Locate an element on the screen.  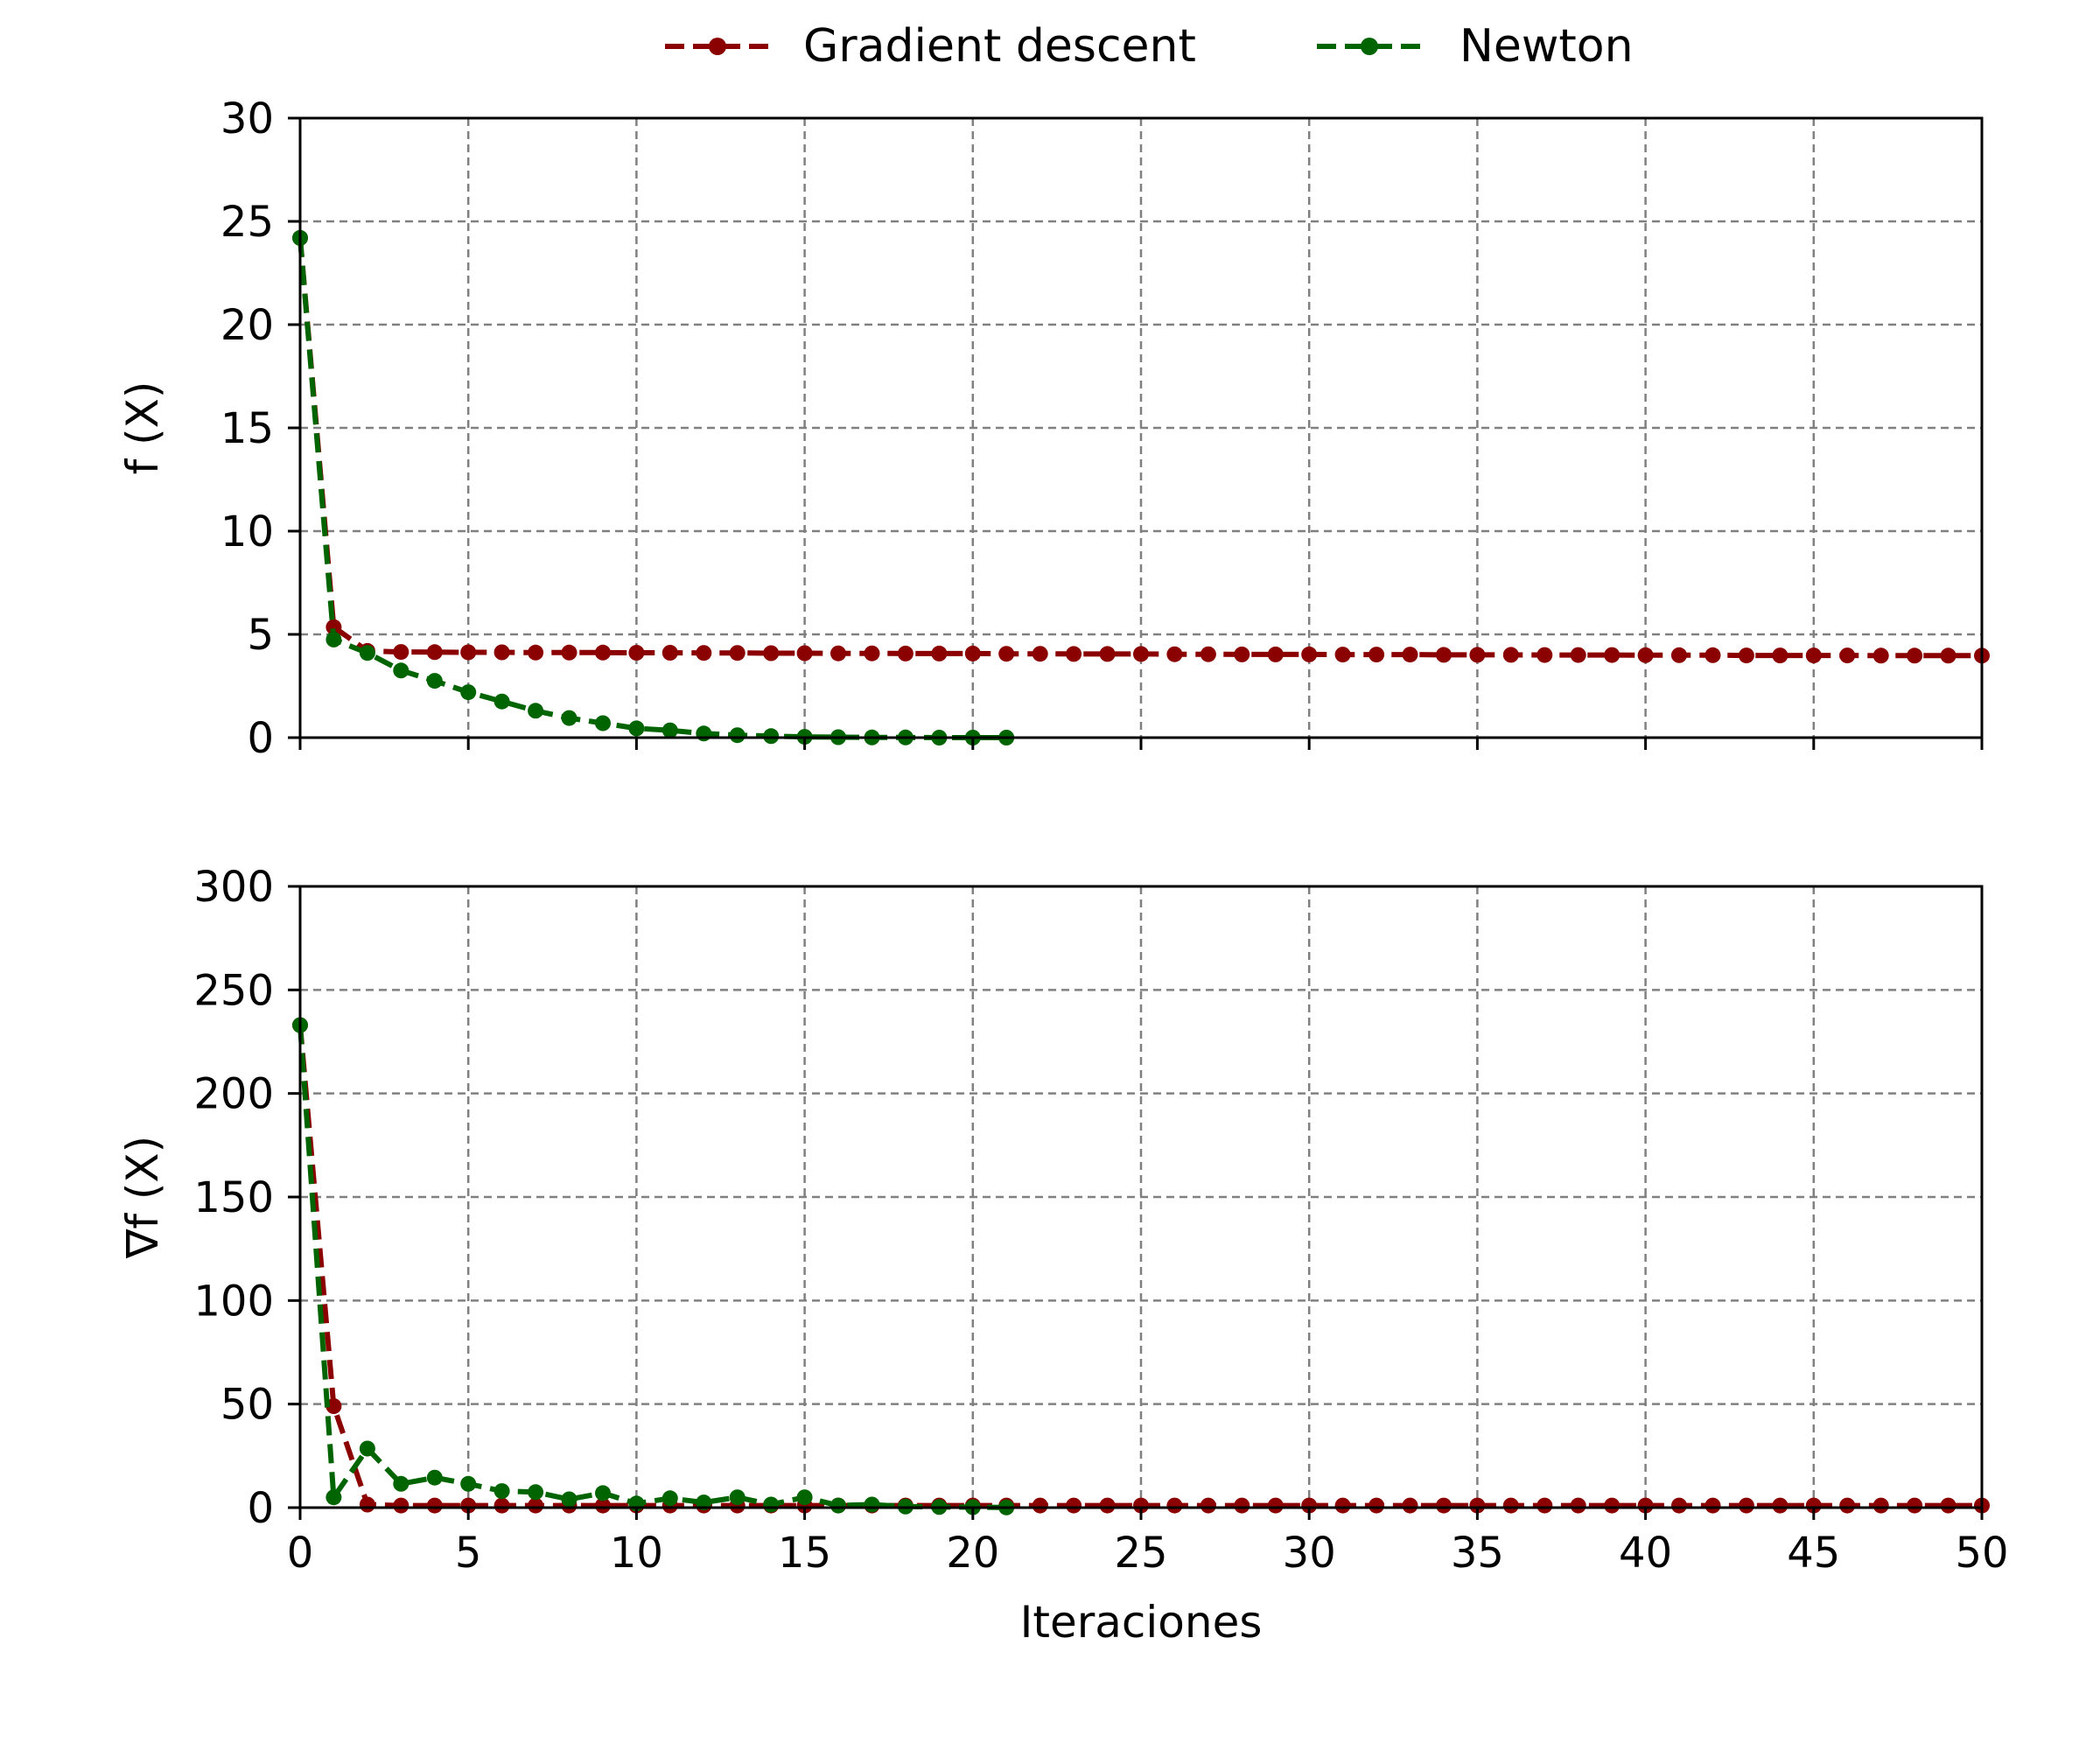
legend-marker-gradient-descent is located at coordinates (717, 46).